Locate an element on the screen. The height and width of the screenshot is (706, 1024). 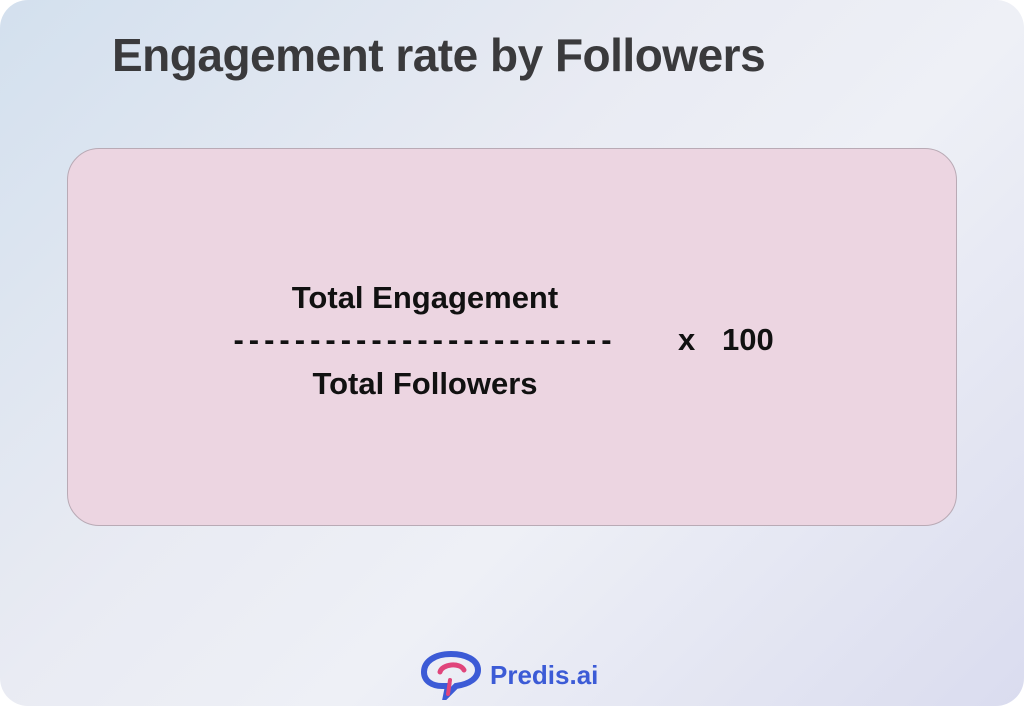
brand-name: Predis.ai is located at coordinates (544, 674).